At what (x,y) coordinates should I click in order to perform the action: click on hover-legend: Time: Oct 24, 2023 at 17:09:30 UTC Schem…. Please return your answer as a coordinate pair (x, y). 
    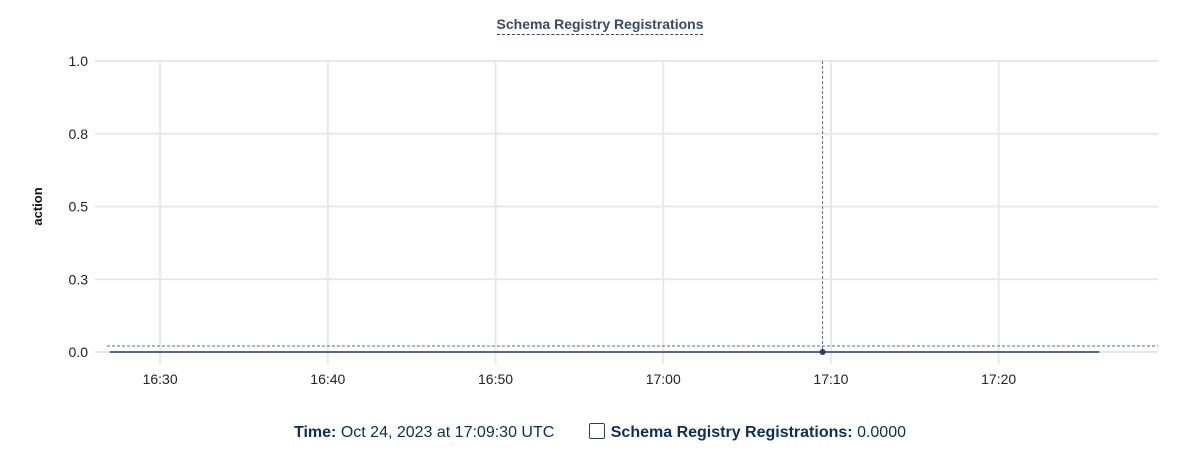
    Looking at the image, I should click on (600, 432).